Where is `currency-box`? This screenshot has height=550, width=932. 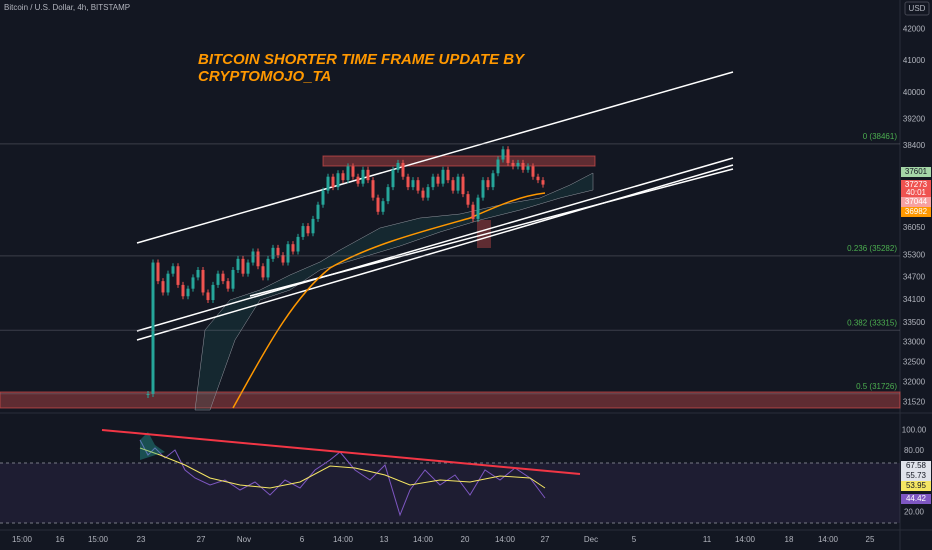
currency-box is located at coordinates (917, 8).